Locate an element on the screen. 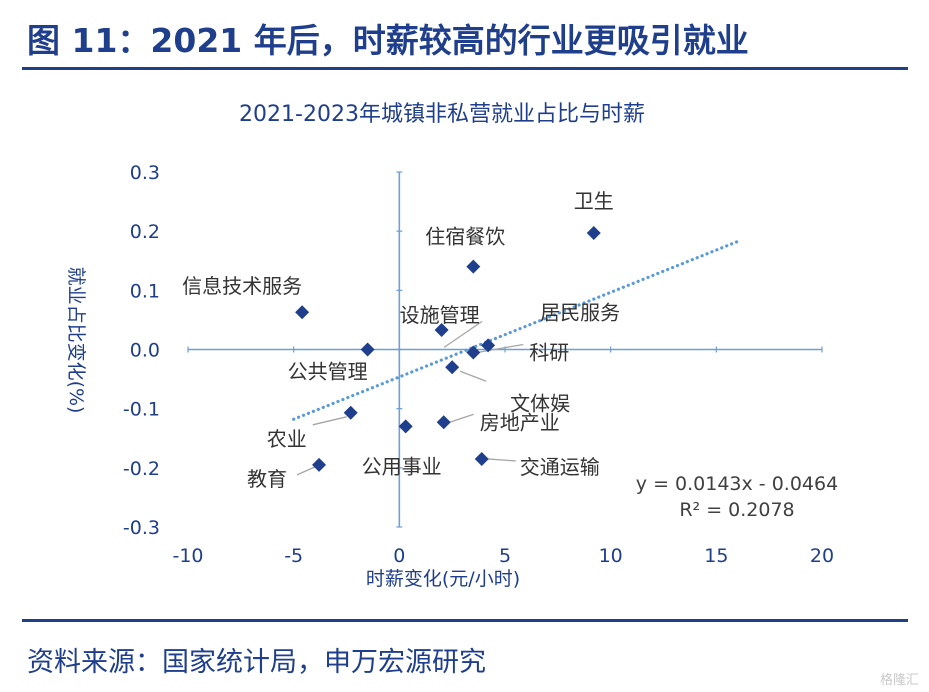  trendline-path is located at coordinates (516, 330).